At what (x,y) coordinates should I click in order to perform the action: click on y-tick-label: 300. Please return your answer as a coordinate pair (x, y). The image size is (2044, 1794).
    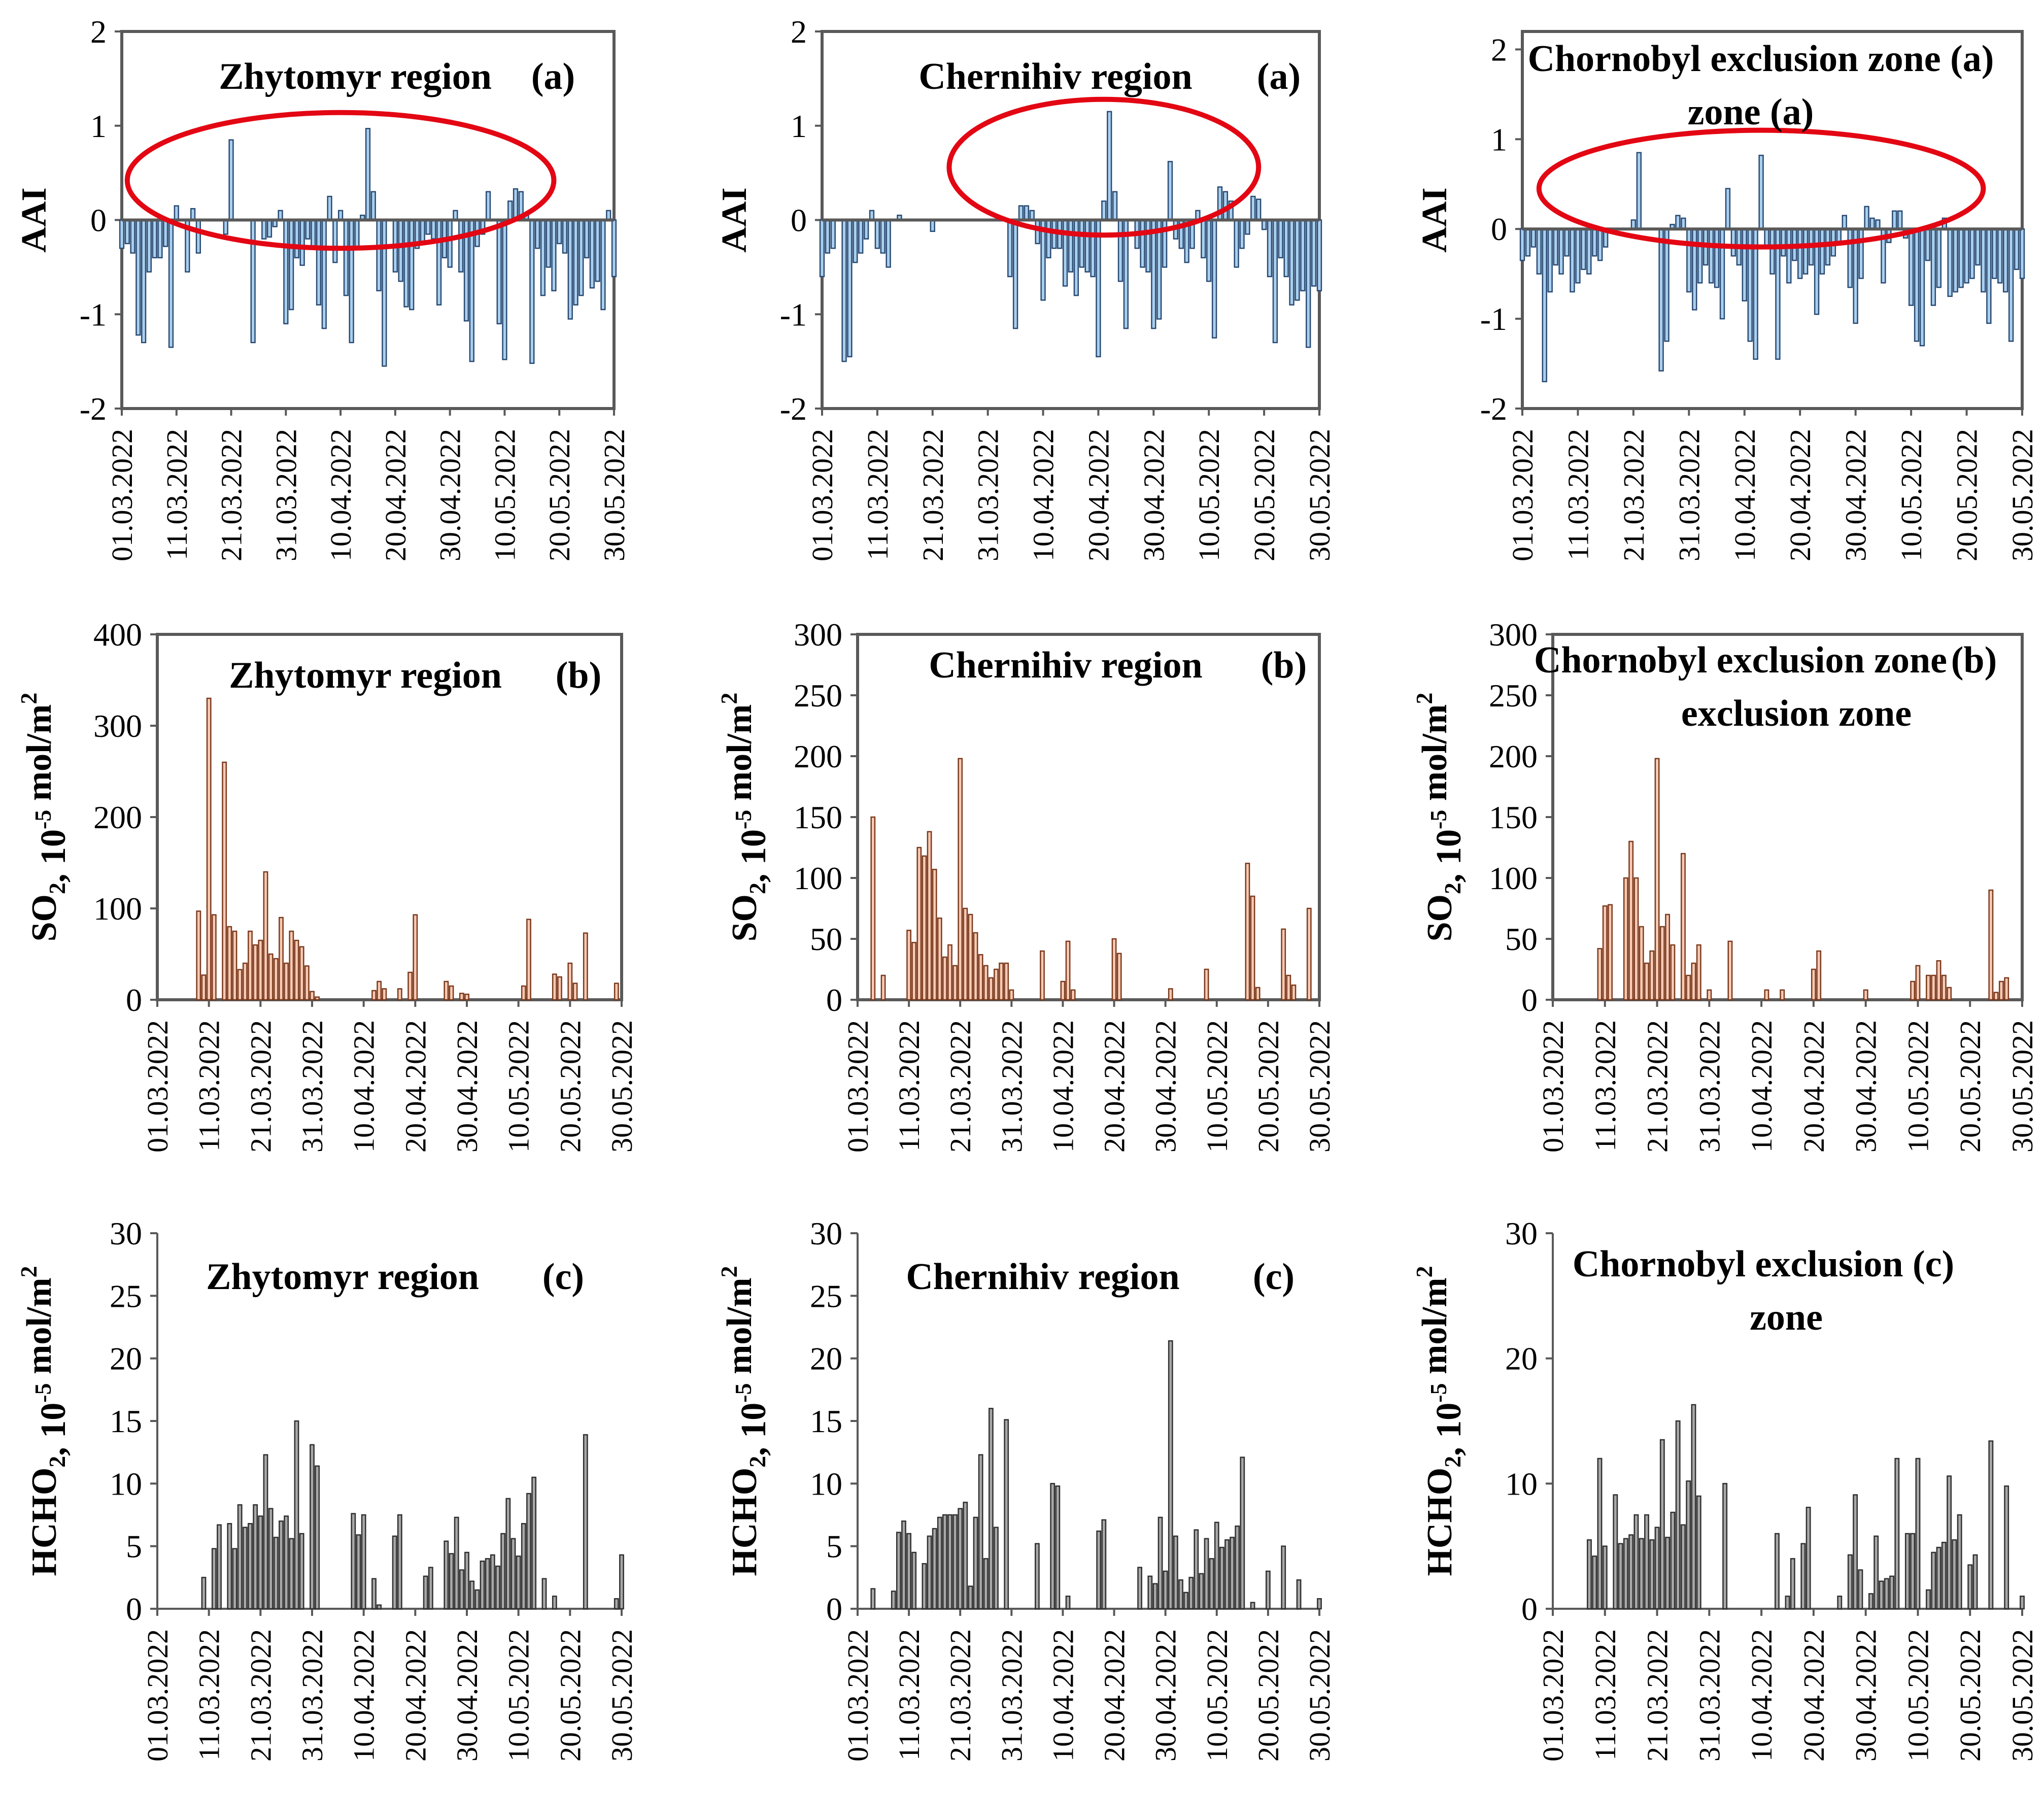
    Looking at the image, I should click on (1513, 635).